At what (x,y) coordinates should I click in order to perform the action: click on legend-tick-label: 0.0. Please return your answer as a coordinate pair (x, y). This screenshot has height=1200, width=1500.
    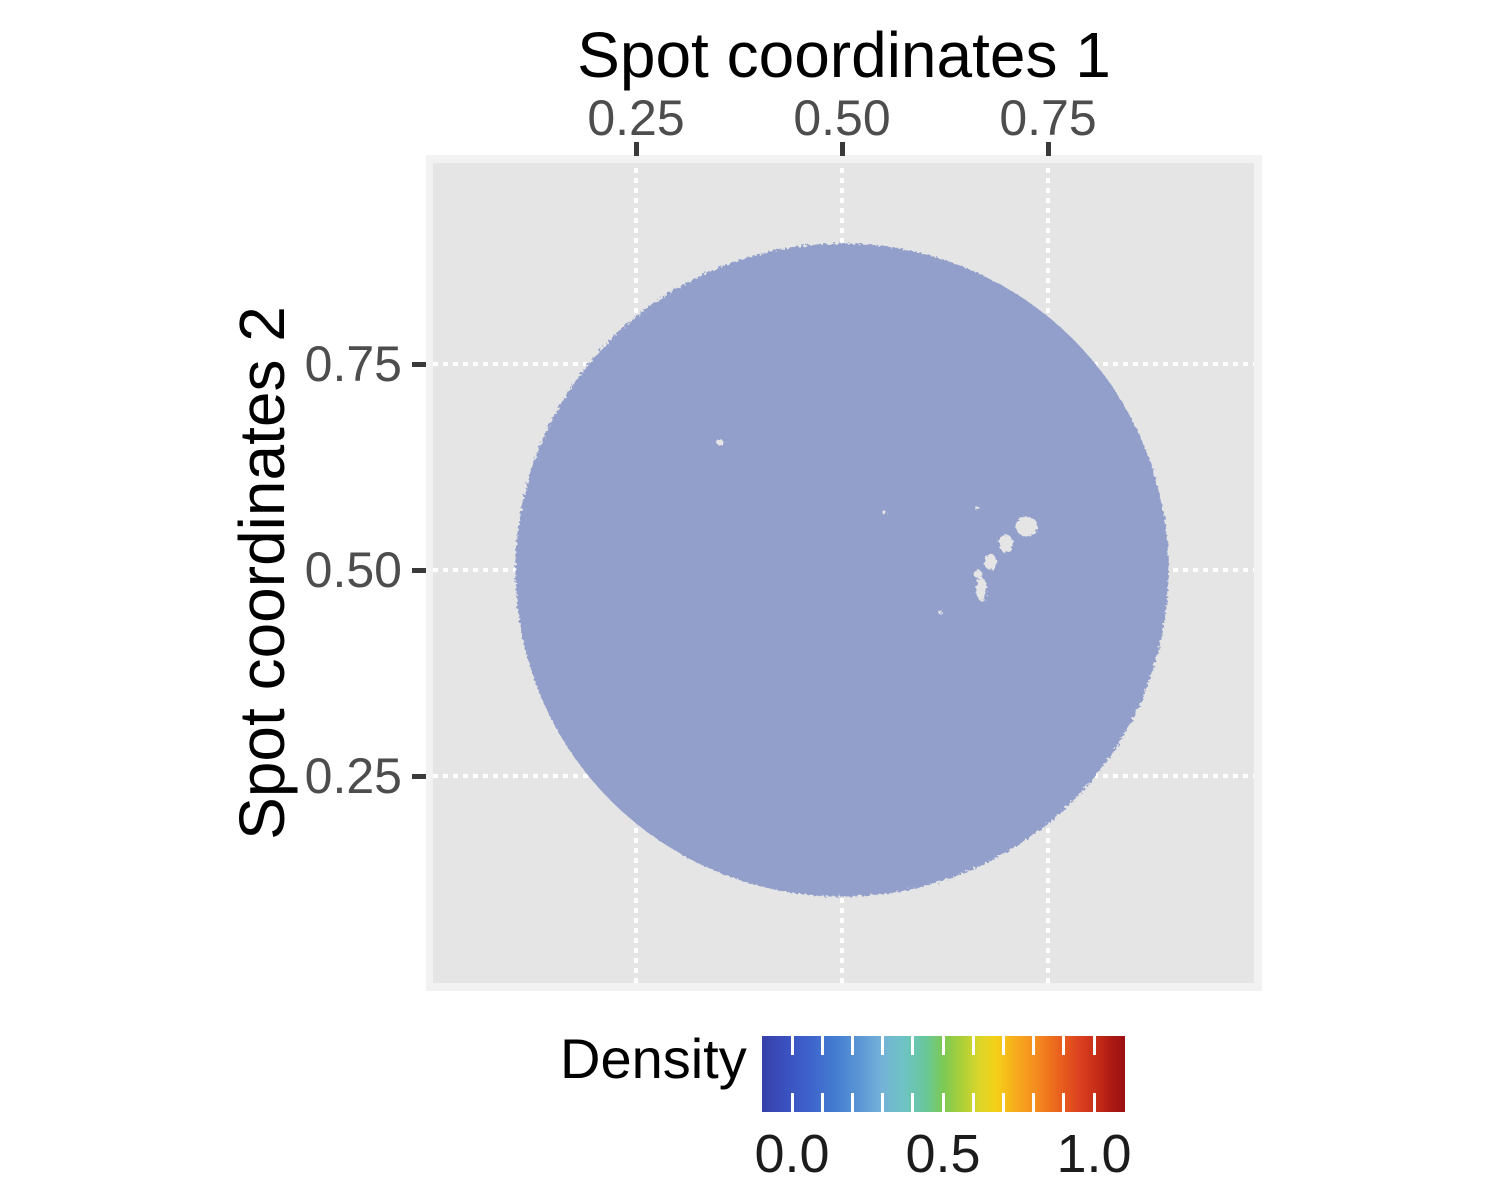
    Looking at the image, I should click on (792, 1154).